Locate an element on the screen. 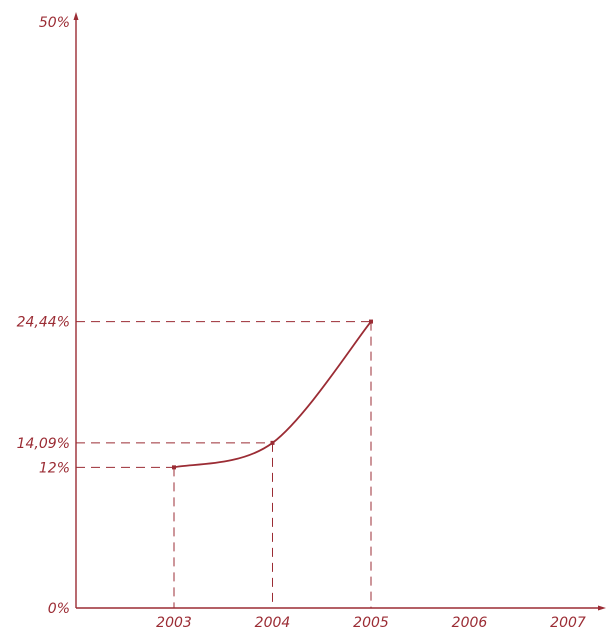  x-tick-label: 2005 is located at coordinates (371, 622).